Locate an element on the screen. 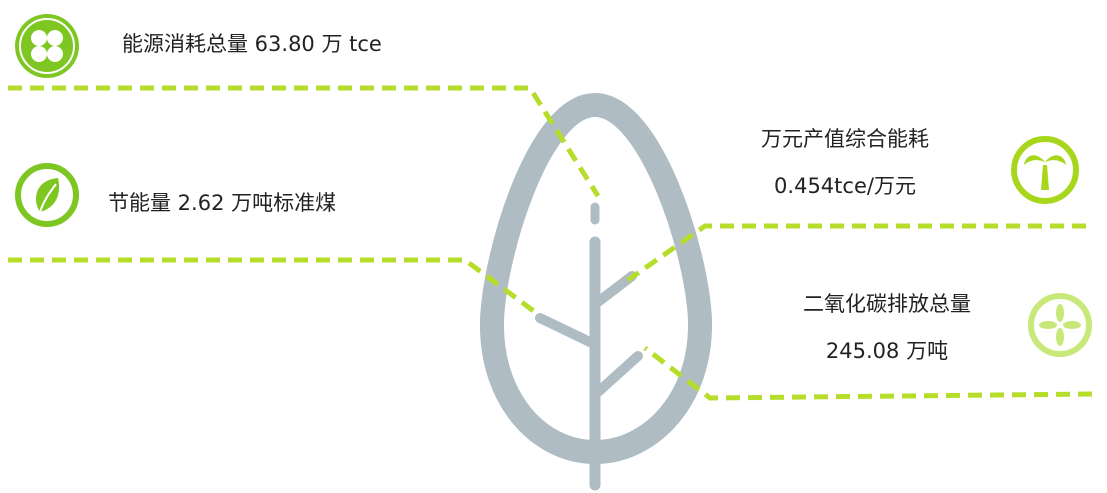  item-label: 能源消耗总量 63.80 万 tce is located at coordinates (252, 44).